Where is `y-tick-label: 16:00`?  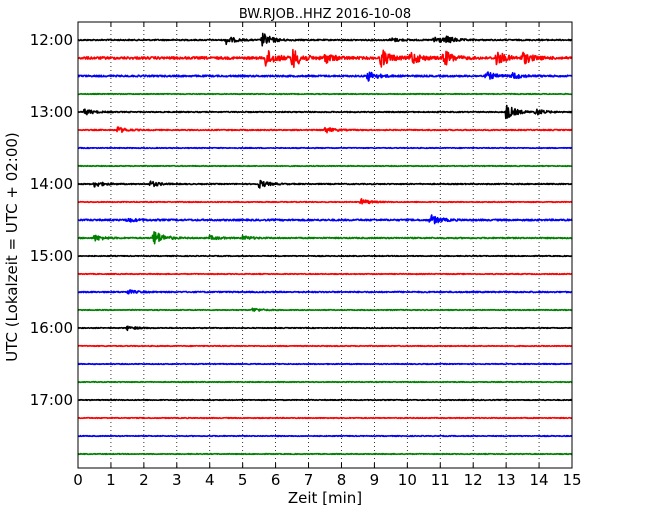 y-tick-label: 16:00 is located at coordinates (51, 328).